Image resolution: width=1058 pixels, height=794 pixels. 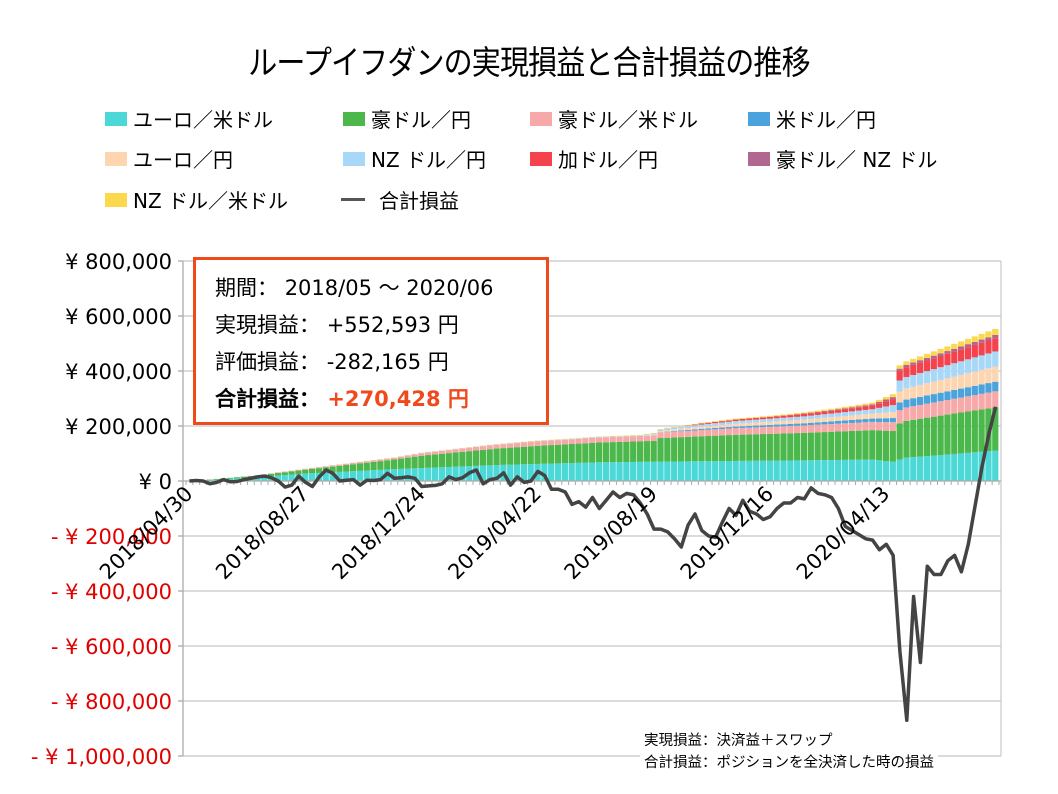 I want to click on period-row: 期間： 2018/05 〜 2020/06, so click(x=380, y=288).